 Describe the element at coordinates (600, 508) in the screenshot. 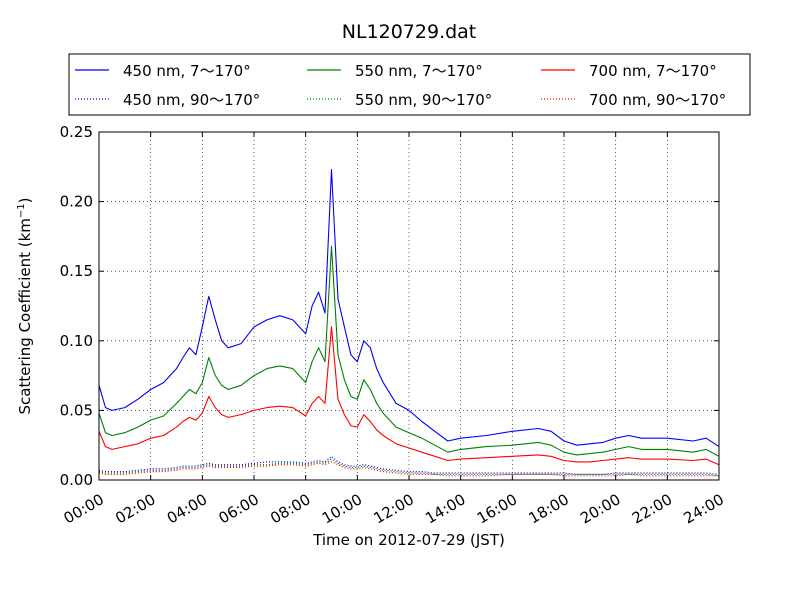

I see `x-tick-label: 20:00` at that location.